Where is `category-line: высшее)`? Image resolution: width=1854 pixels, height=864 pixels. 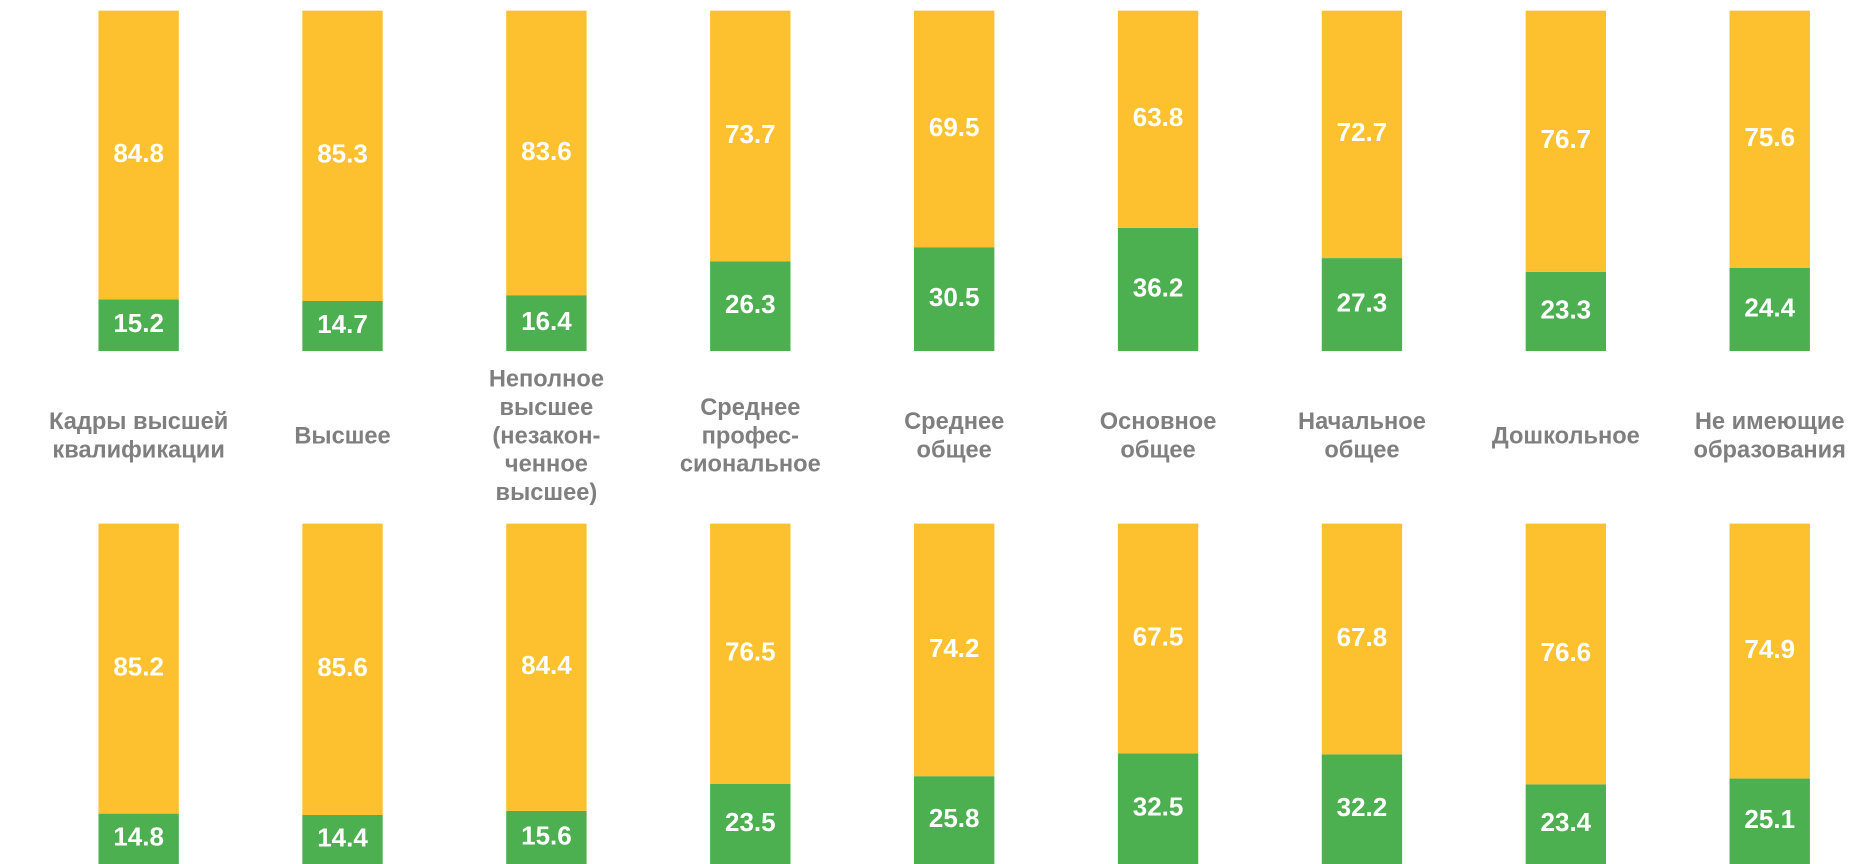
category-line: высшее) is located at coordinates (547, 493).